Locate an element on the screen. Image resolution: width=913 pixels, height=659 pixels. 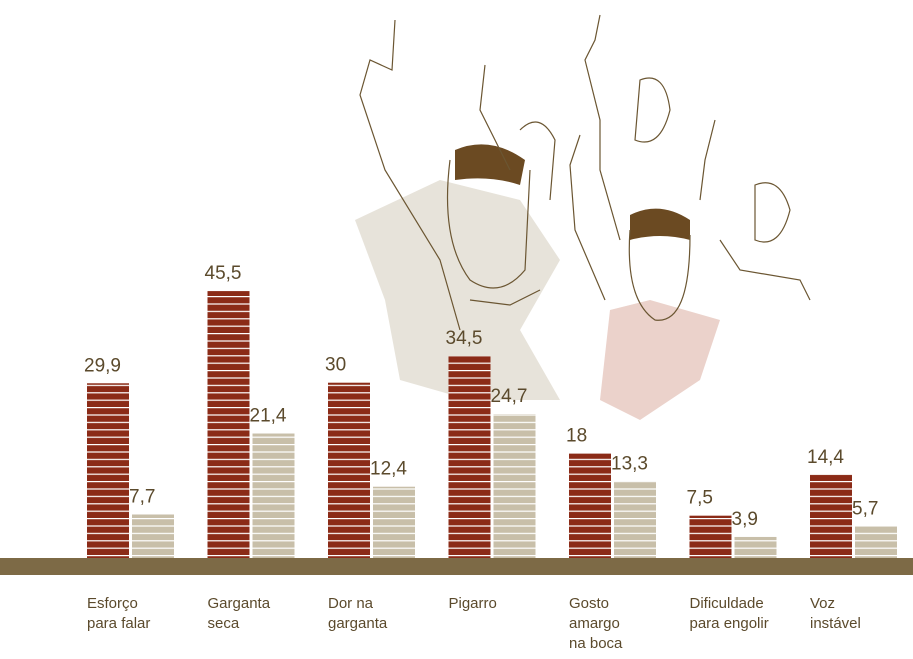
value-label: 24,7 is located at coordinates (509, 396).